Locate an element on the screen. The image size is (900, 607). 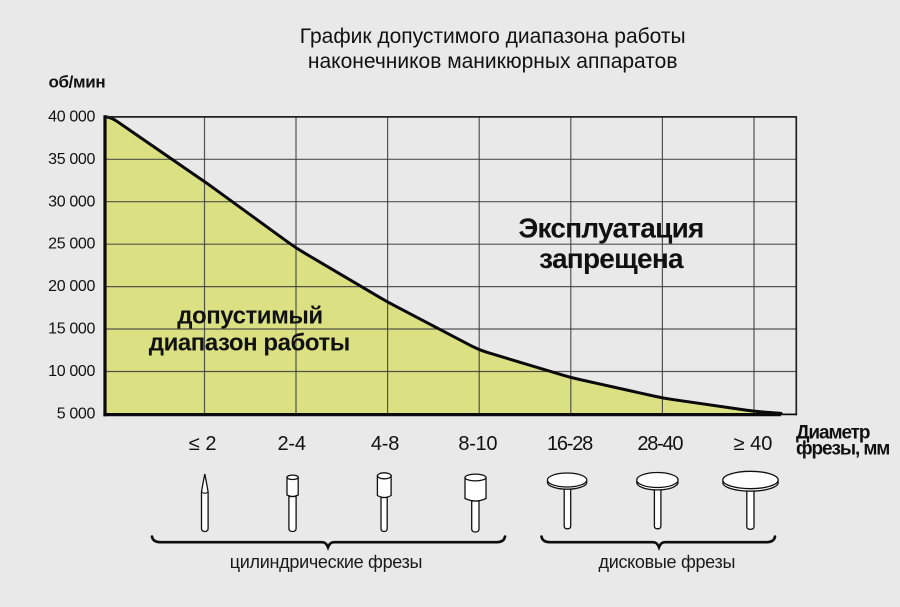
svg-text: 4-8 is located at coordinates (385, 444).